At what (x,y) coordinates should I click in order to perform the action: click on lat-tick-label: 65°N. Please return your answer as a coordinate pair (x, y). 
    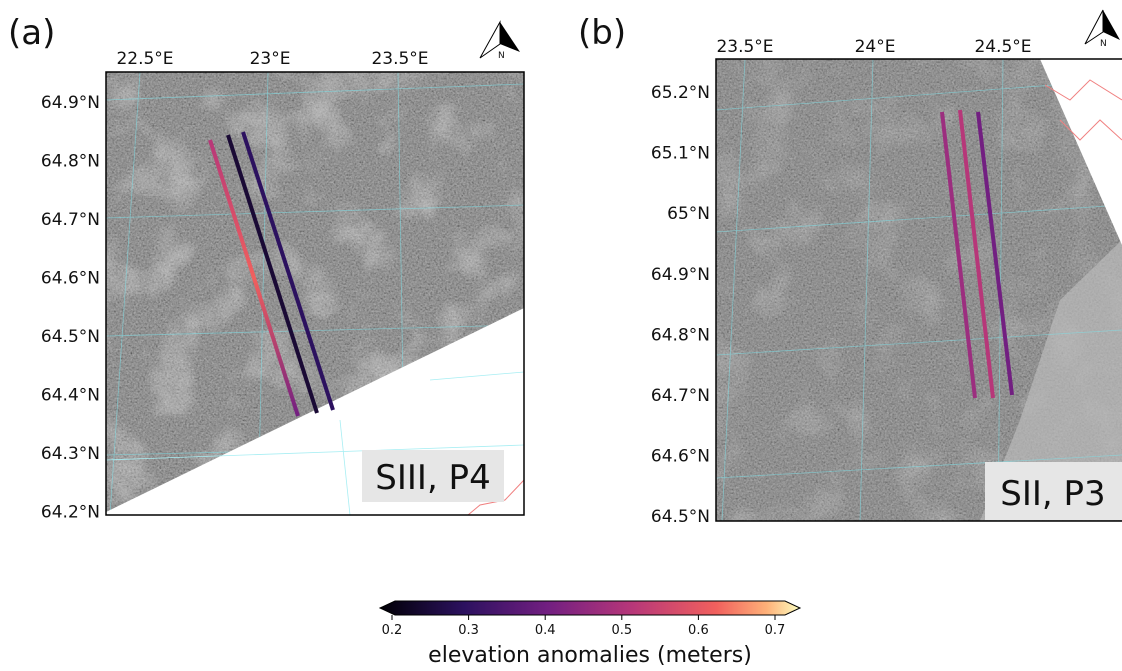
    Looking at the image, I should click on (688, 214).